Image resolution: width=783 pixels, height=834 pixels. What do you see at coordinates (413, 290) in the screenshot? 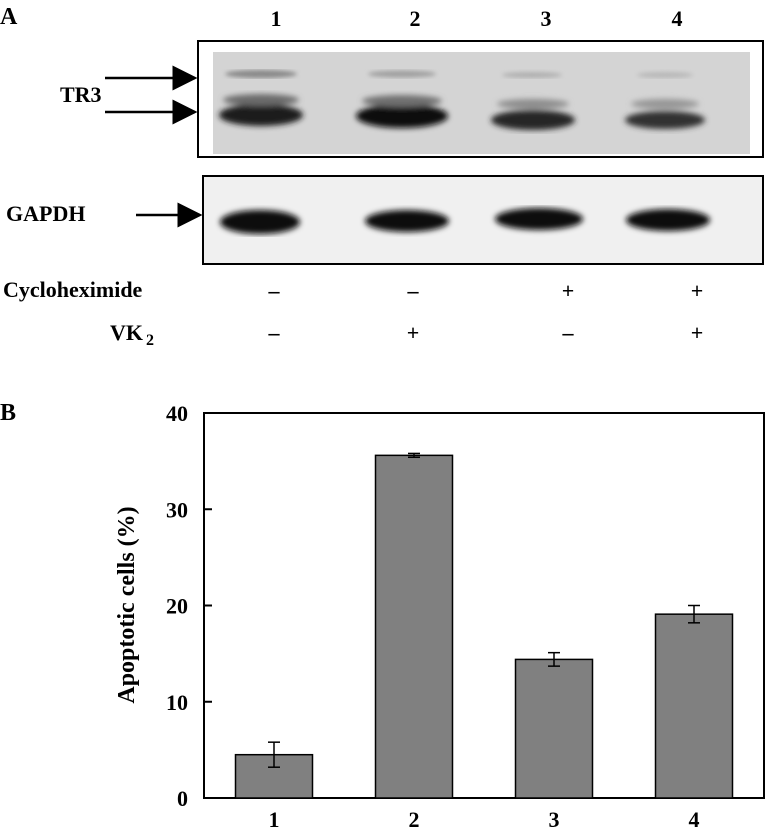
I see `cycloheximide-lane-2: –` at bounding box center [413, 290].